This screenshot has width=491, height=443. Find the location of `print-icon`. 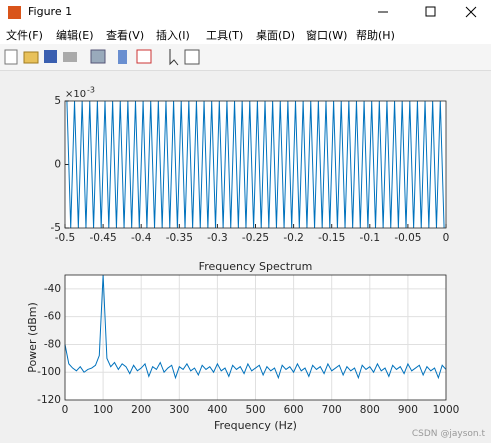

print-icon is located at coordinates (70, 57).